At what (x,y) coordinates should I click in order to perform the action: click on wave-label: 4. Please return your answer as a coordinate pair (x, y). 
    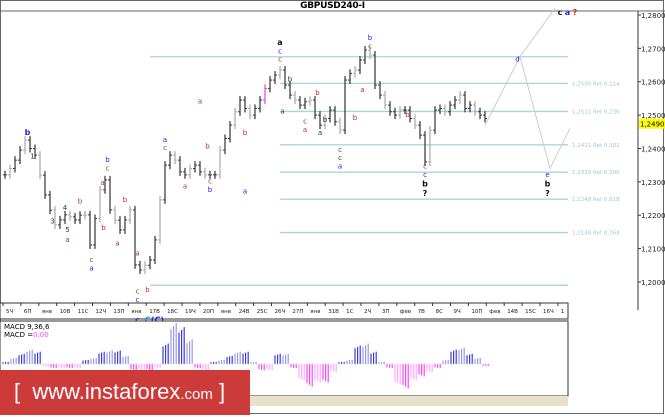
    Looking at the image, I should click on (65, 208).